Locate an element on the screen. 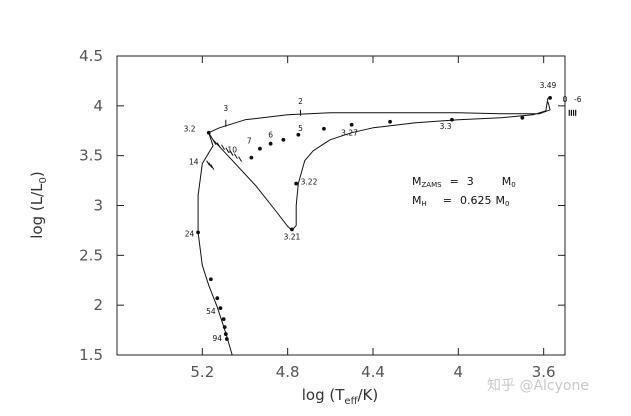 Image resolution: width=631 pixels, height=416 pixels. track-annotation: 3.2 is located at coordinates (190, 129).